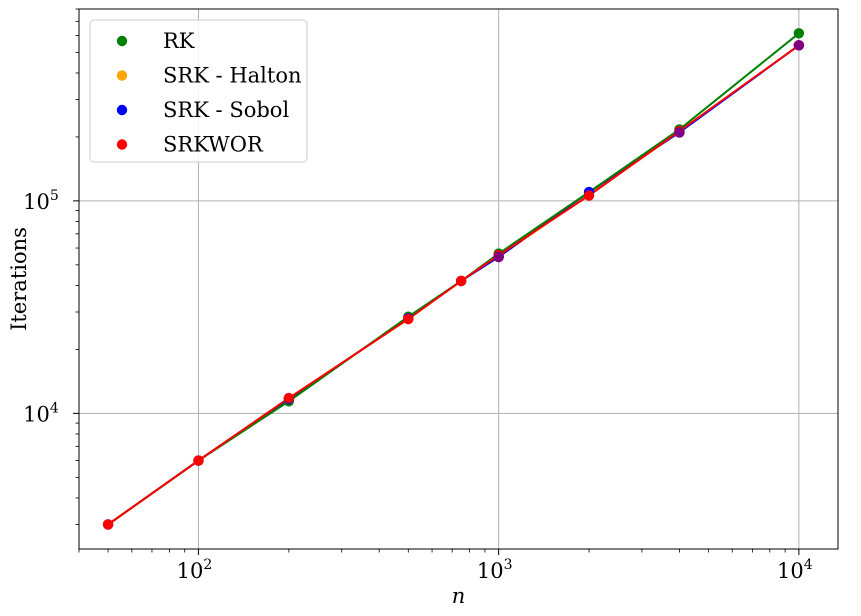 This screenshot has width=861, height=616. What do you see at coordinates (19, 279) in the screenshot?
I see `y-axis-label: Iterations` at bounding box center [19, 279].